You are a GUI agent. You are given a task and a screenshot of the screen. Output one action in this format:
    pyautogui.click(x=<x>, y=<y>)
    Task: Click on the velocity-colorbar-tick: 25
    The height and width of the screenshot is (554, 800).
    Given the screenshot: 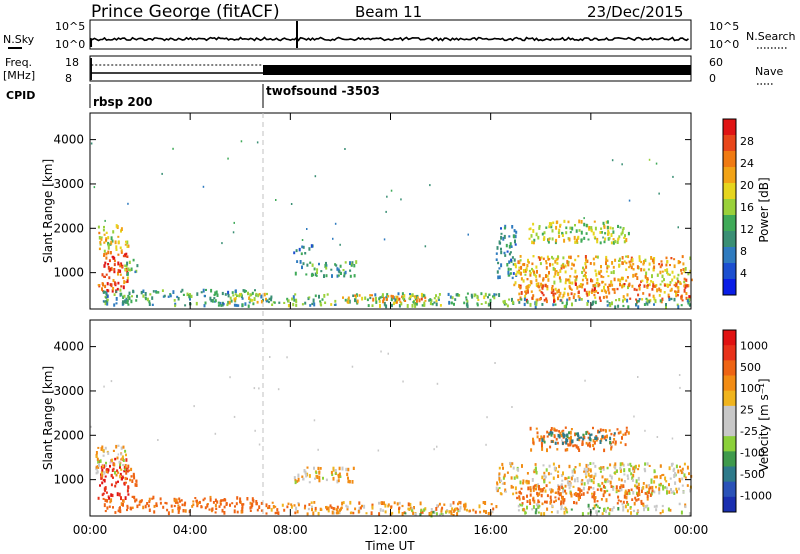 What is the action you would take?
    pyautogui.click(x=747, y=410)
    